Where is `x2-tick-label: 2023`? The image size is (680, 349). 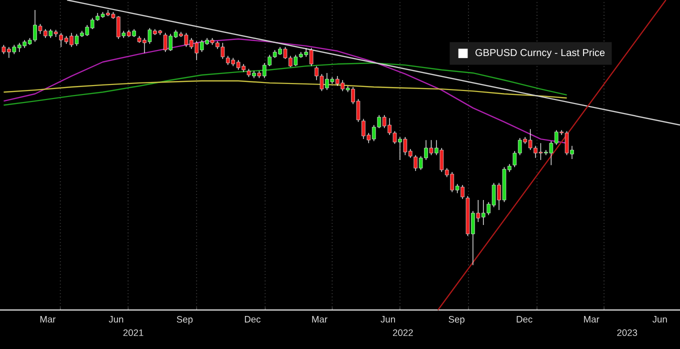
x2-tick-label: 2023 is located at coordinates (627, 332).